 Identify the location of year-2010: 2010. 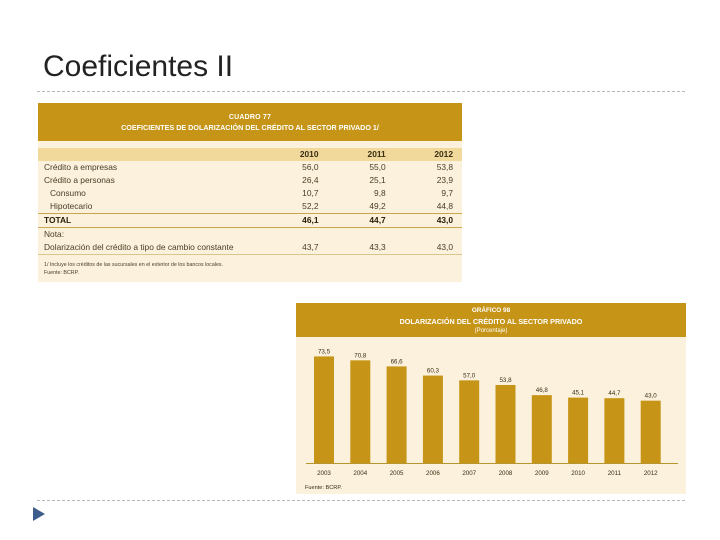
(294, 154).